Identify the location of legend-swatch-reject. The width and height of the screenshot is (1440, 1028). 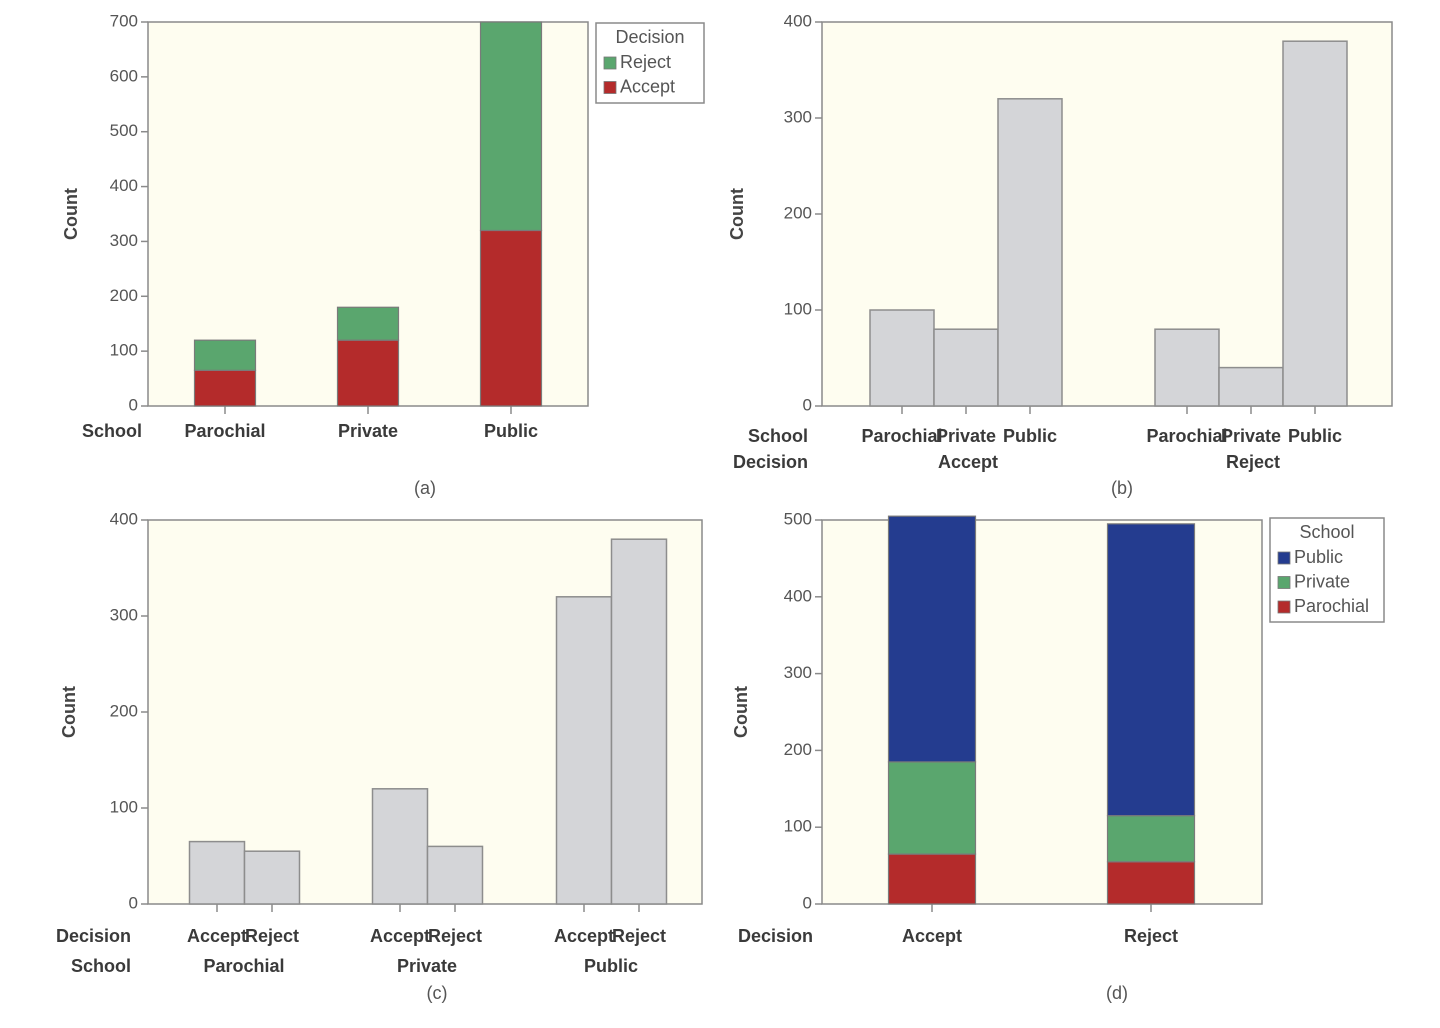
(610, 63).